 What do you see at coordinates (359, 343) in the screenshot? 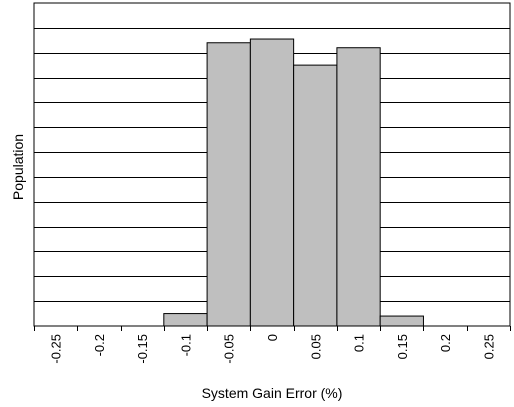
I see `x-tick-label: 0.1` at bounding box center [359, 343].